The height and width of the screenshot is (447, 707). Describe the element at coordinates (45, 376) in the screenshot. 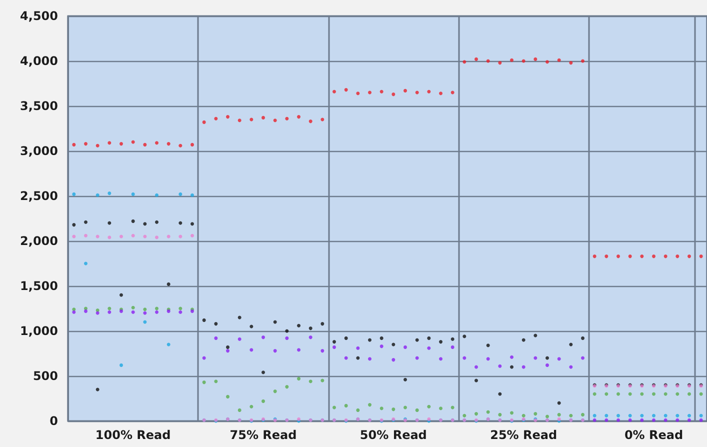

I see `y-tick-label: 500` at that location.